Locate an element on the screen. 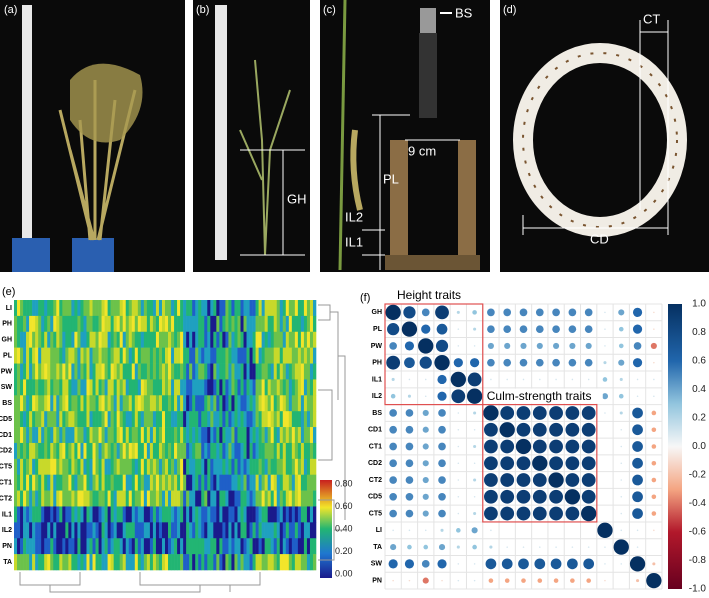 The image size is (709, 598). group-box is located at coordinates (540, 463).